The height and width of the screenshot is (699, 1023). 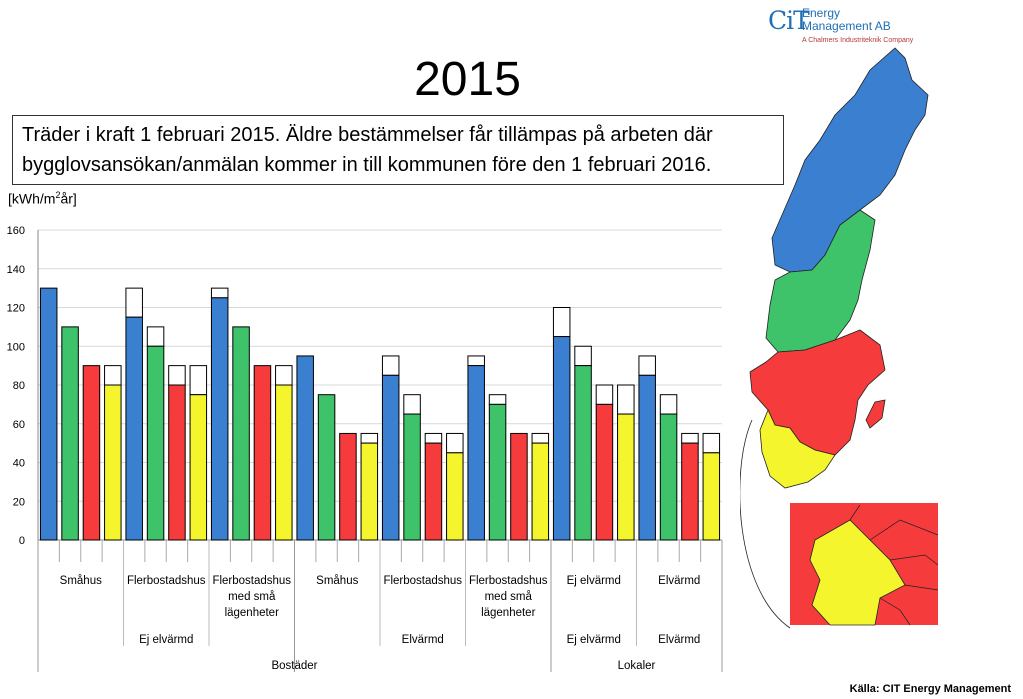 I want to click on building-type-label: Lokaler, so click(x=637, y=666).